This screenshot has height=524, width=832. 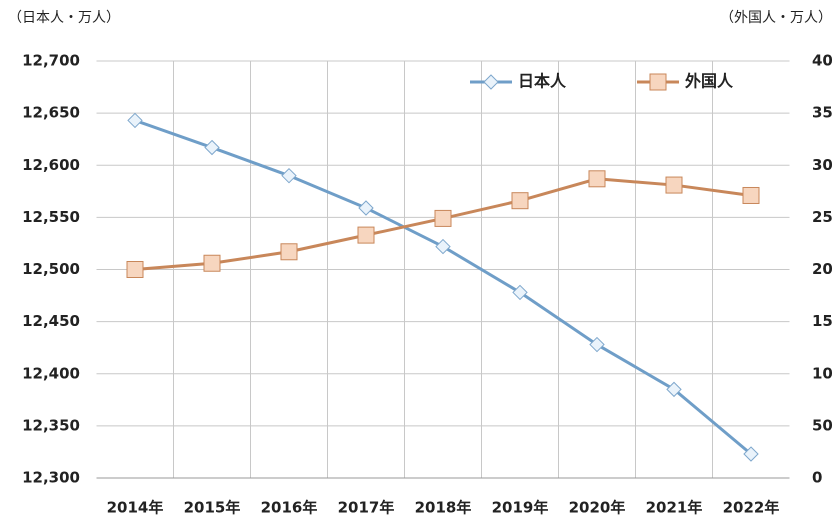 What do you see at coordinates (135, 508) in the screenshot?
I see `x-tick-label: 2014年` at bounding box center [135, 508].